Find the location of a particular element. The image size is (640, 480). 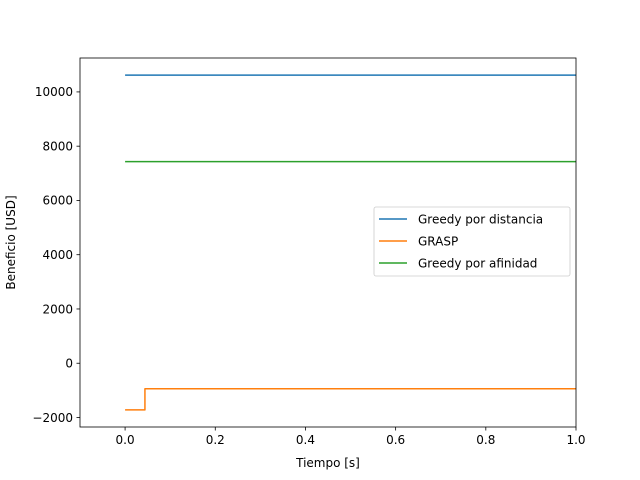

x-axis-label: Tiempo [s] is located at coordinates (327, 463).